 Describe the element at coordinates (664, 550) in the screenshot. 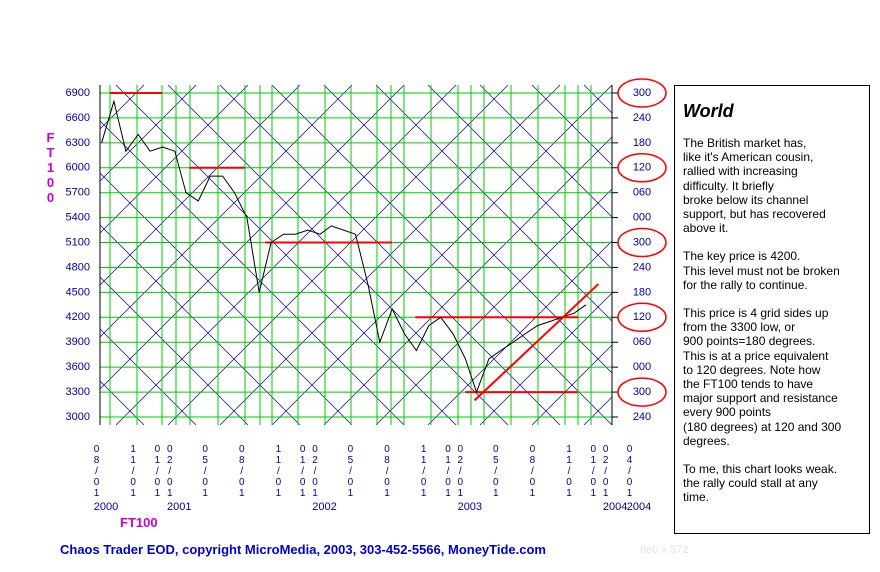

I see `size-note: 880 x 572` at that location.